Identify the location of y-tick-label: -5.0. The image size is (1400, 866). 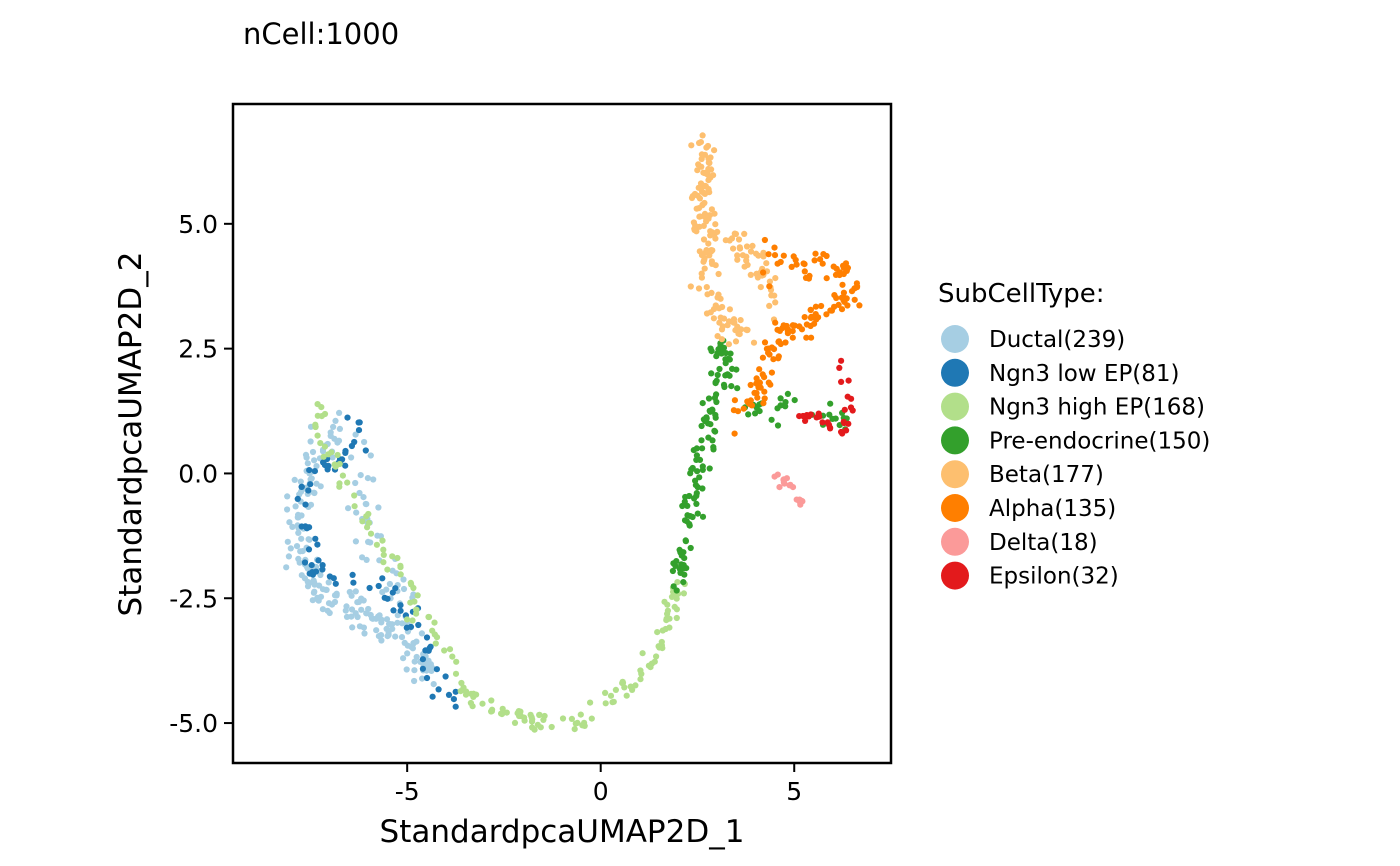
(193, 723).